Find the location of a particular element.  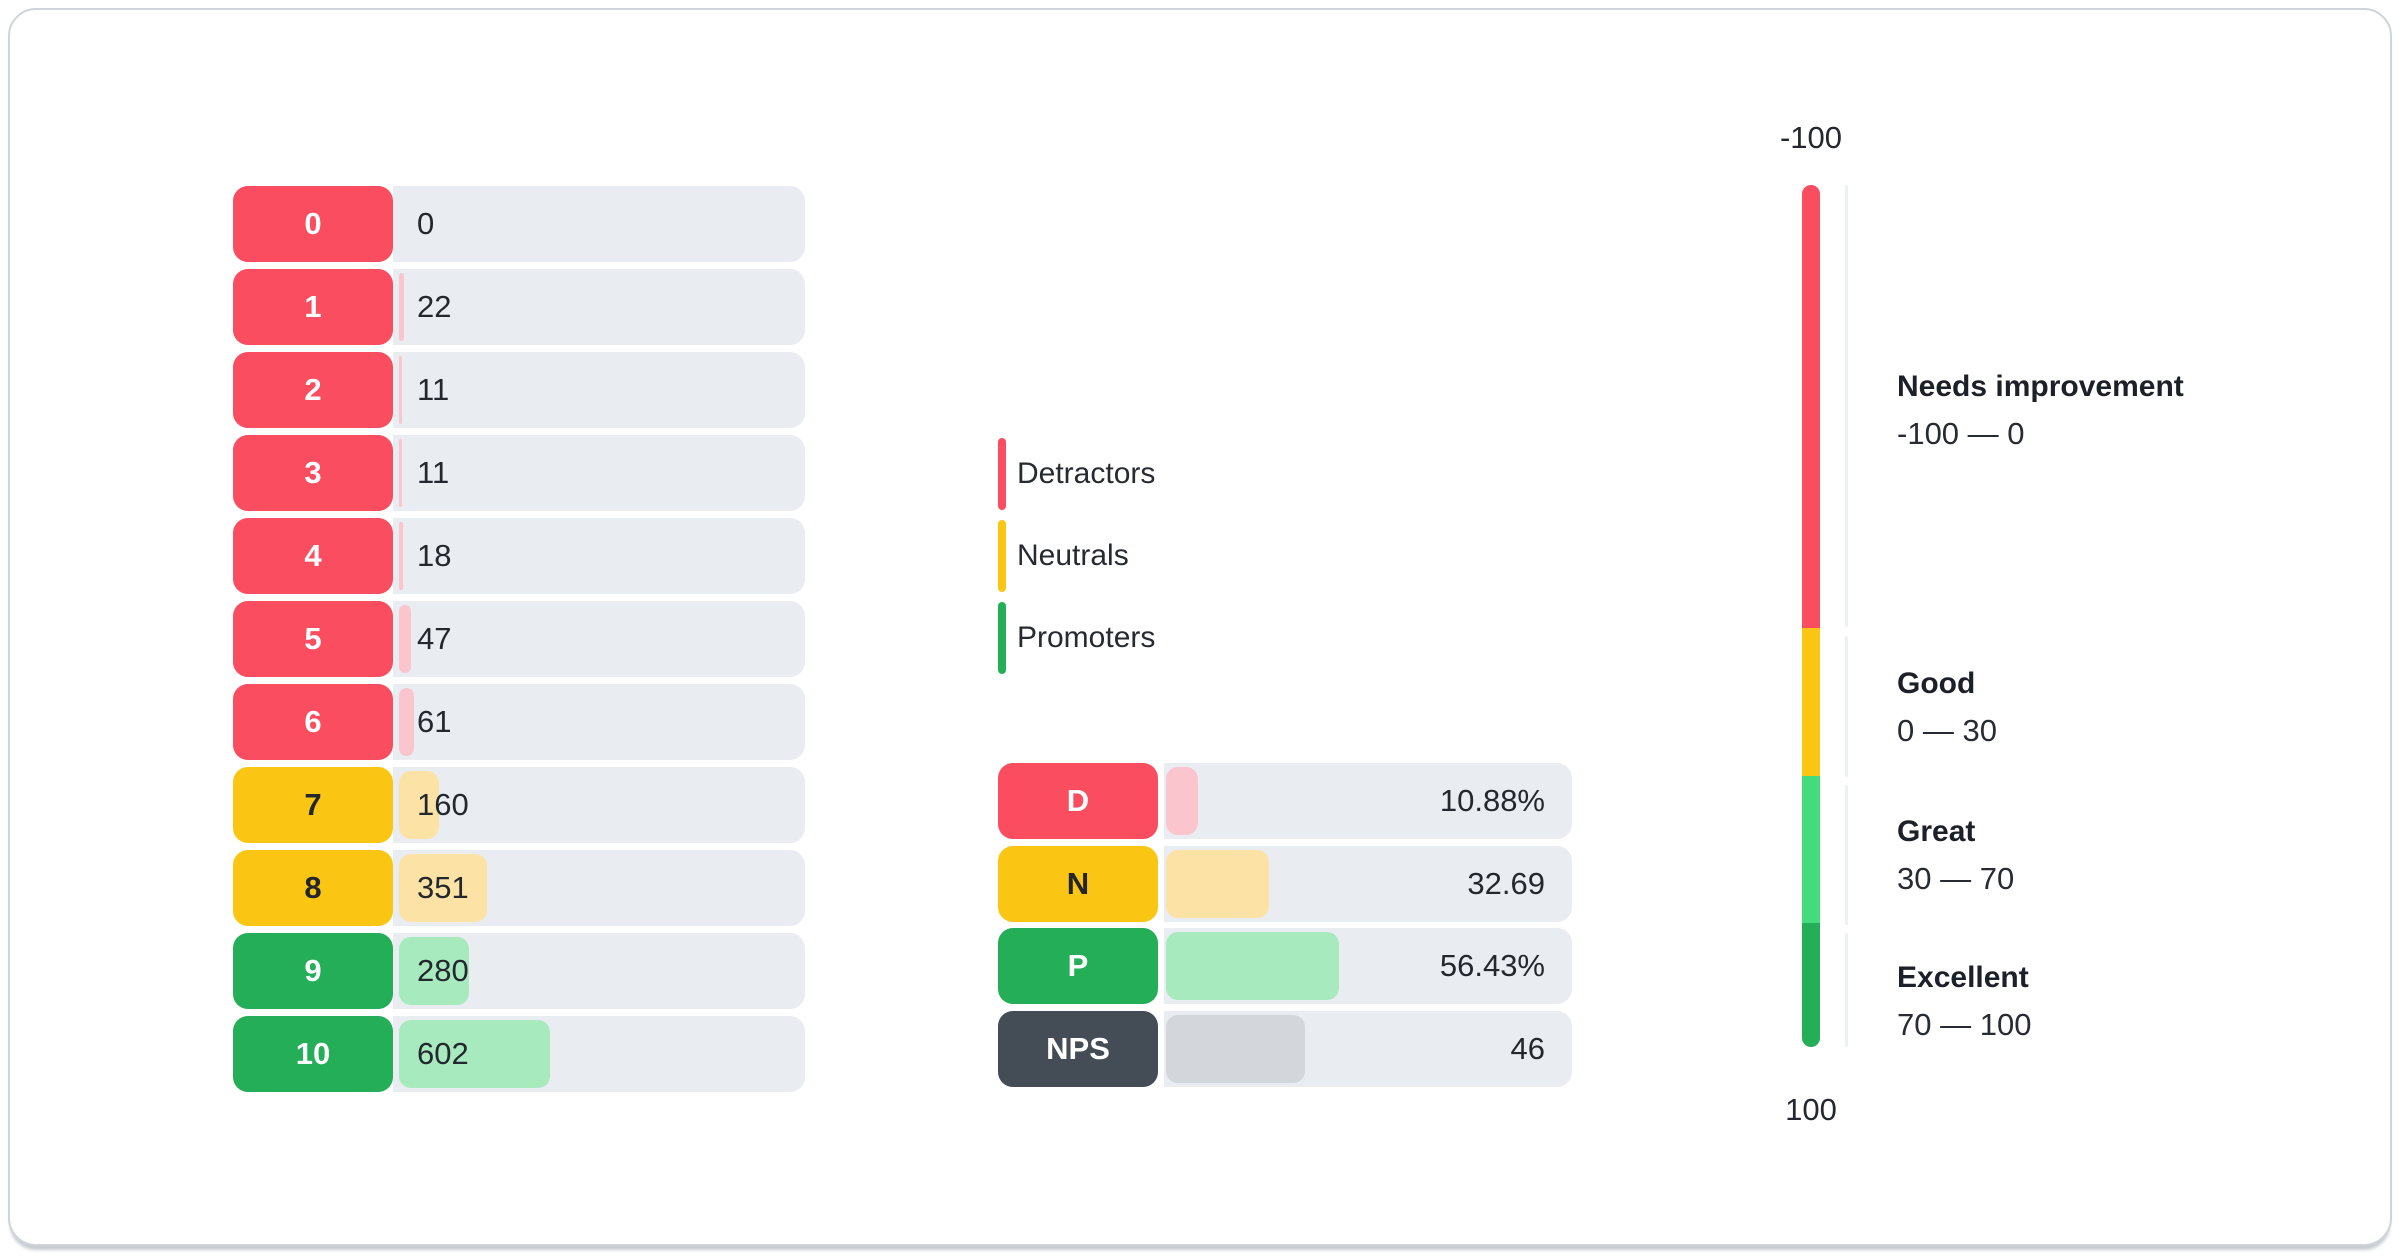

score-button-5: 5 is located at coordinates (313, 639).